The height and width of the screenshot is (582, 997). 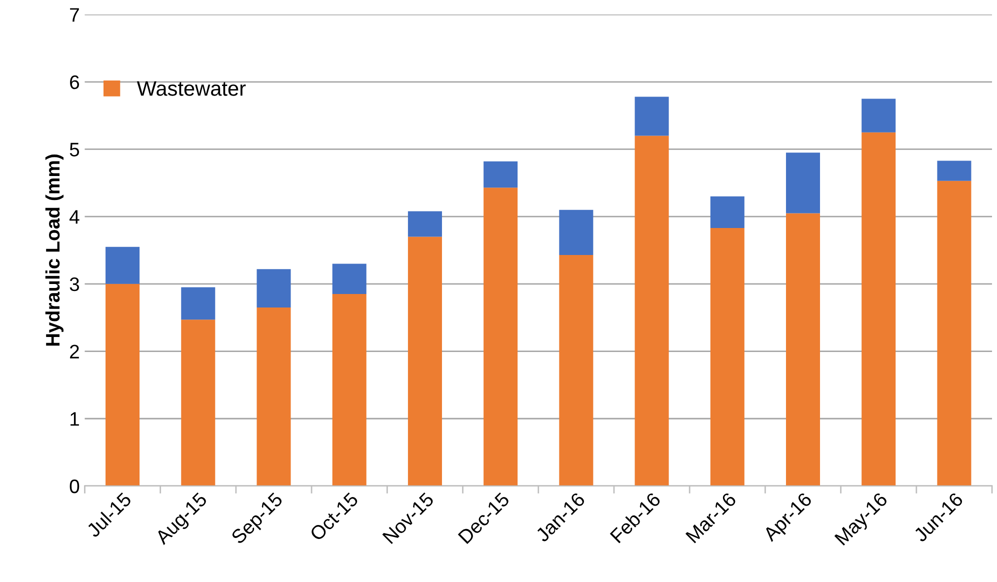 I want to click on y-tick-label: 0, so click(x=75, y=486).